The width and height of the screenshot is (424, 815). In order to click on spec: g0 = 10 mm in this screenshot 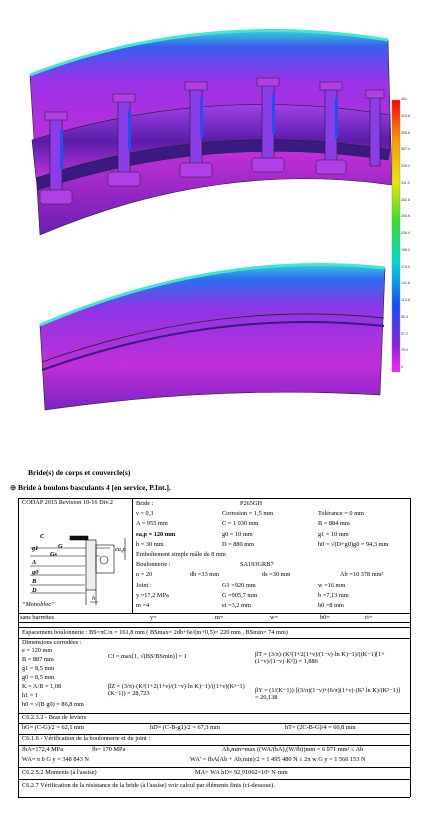, I will do `click(237, 534)`.